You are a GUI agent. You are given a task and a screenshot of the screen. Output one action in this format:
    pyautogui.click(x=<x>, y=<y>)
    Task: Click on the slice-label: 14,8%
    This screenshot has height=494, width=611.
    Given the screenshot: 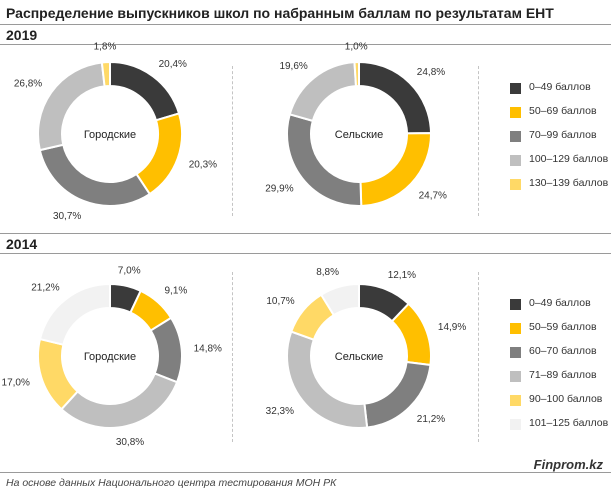 What is the action you would take?
    pyautogui.click(x=208, y=348)
    